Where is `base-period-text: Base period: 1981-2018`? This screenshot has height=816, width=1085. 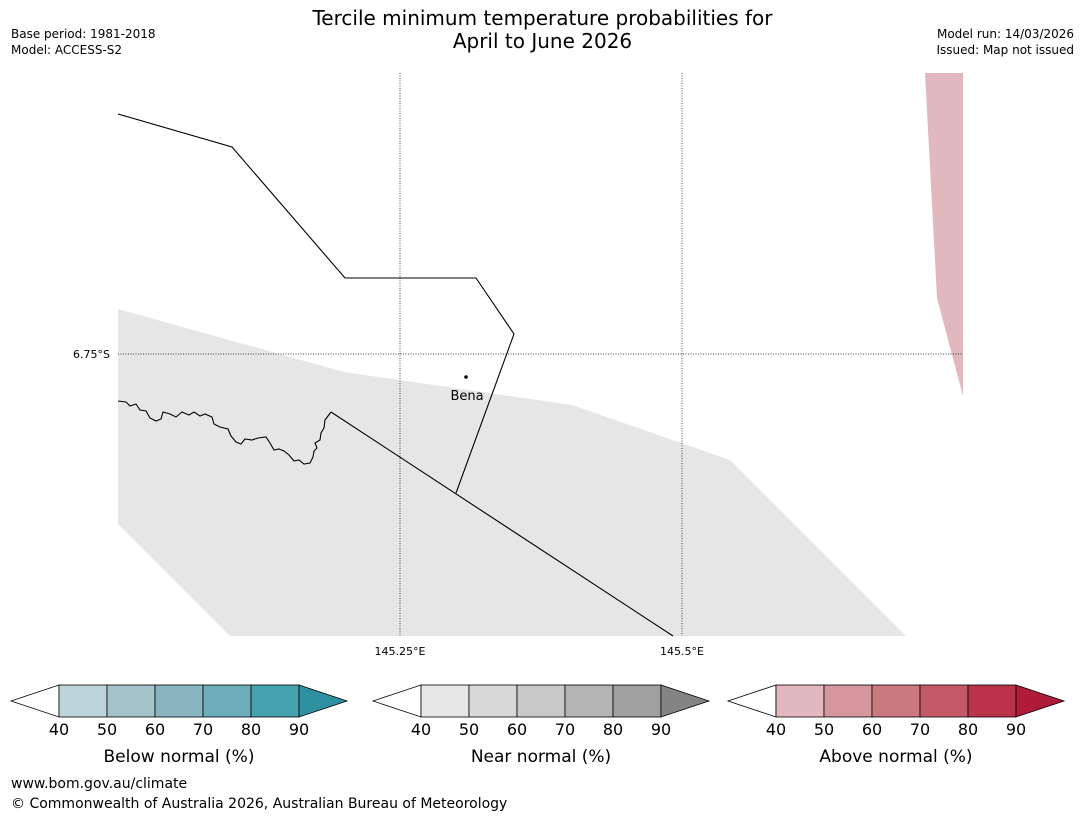
base-period-text: Base period: 1981-2018 is located at coordinates (83, 34).